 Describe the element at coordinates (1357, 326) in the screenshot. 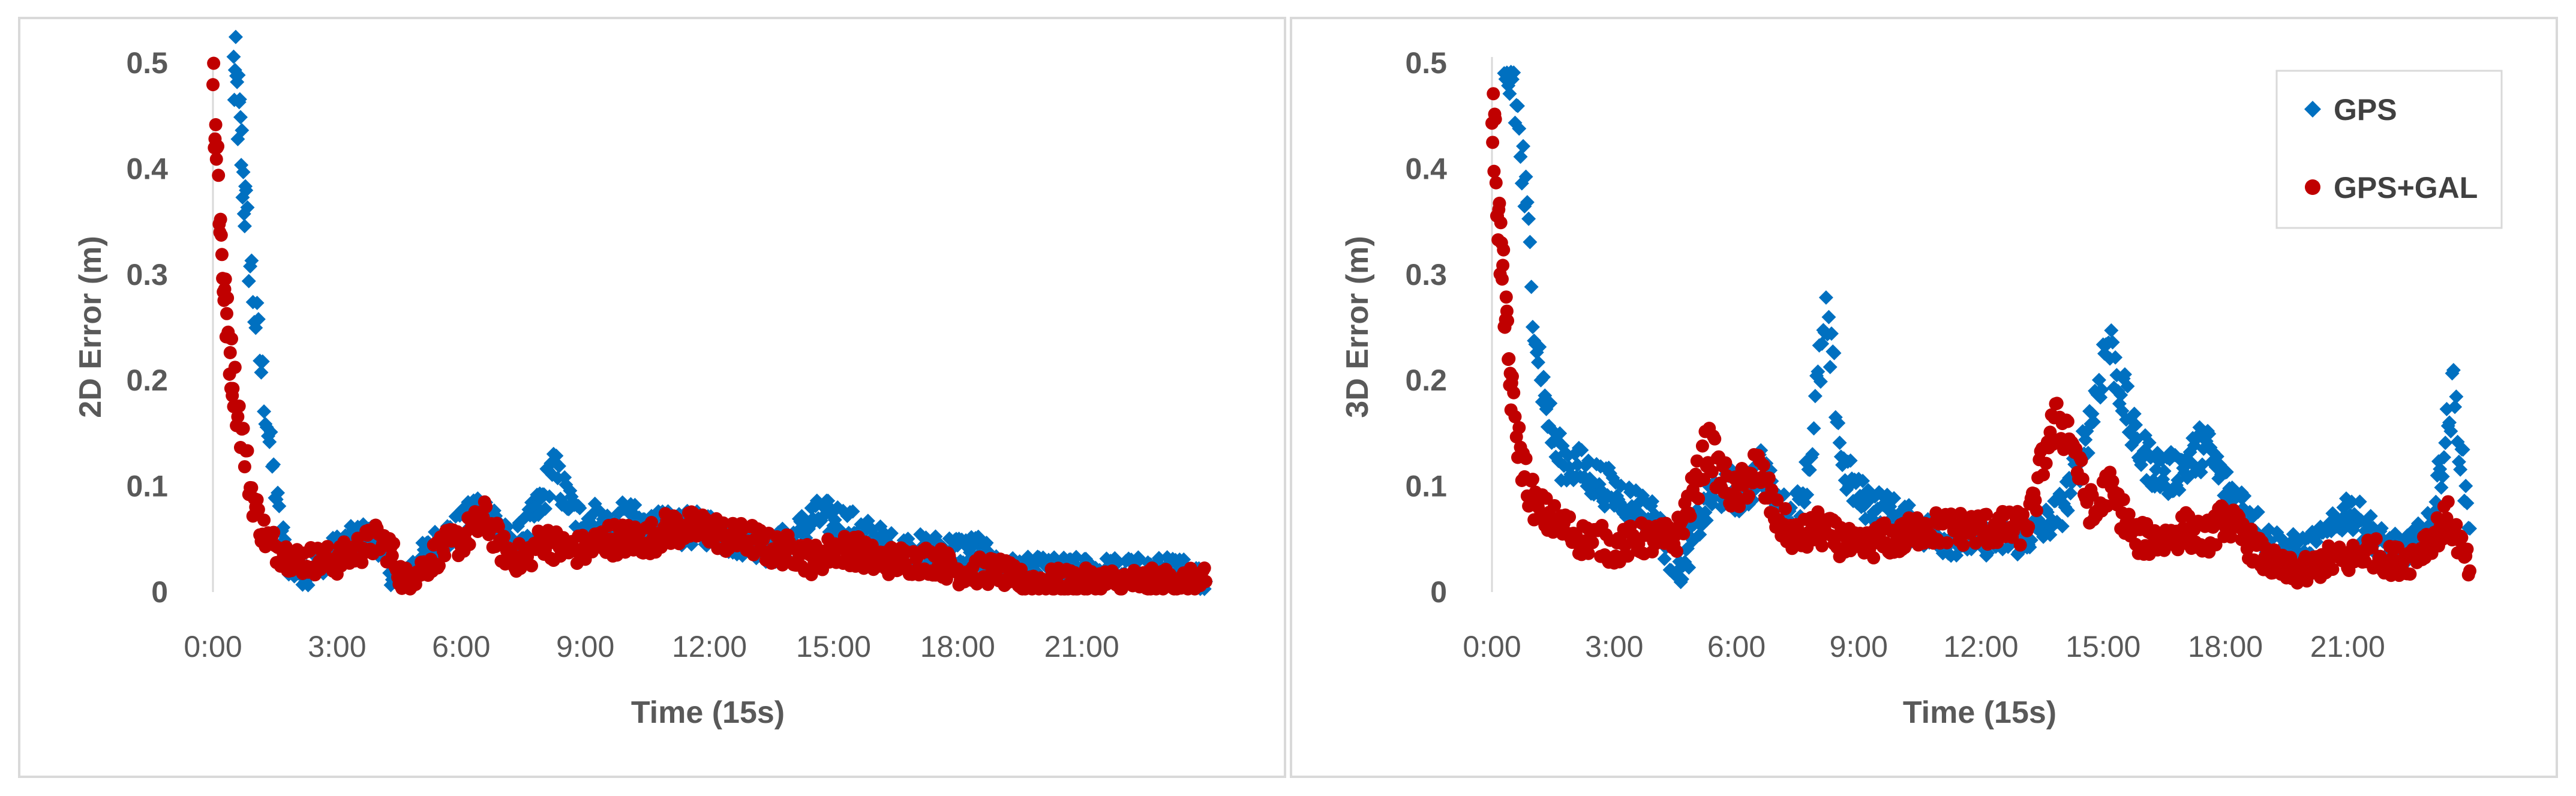

I see `y-axis-title-3d: 3D Error (m)` at that location.